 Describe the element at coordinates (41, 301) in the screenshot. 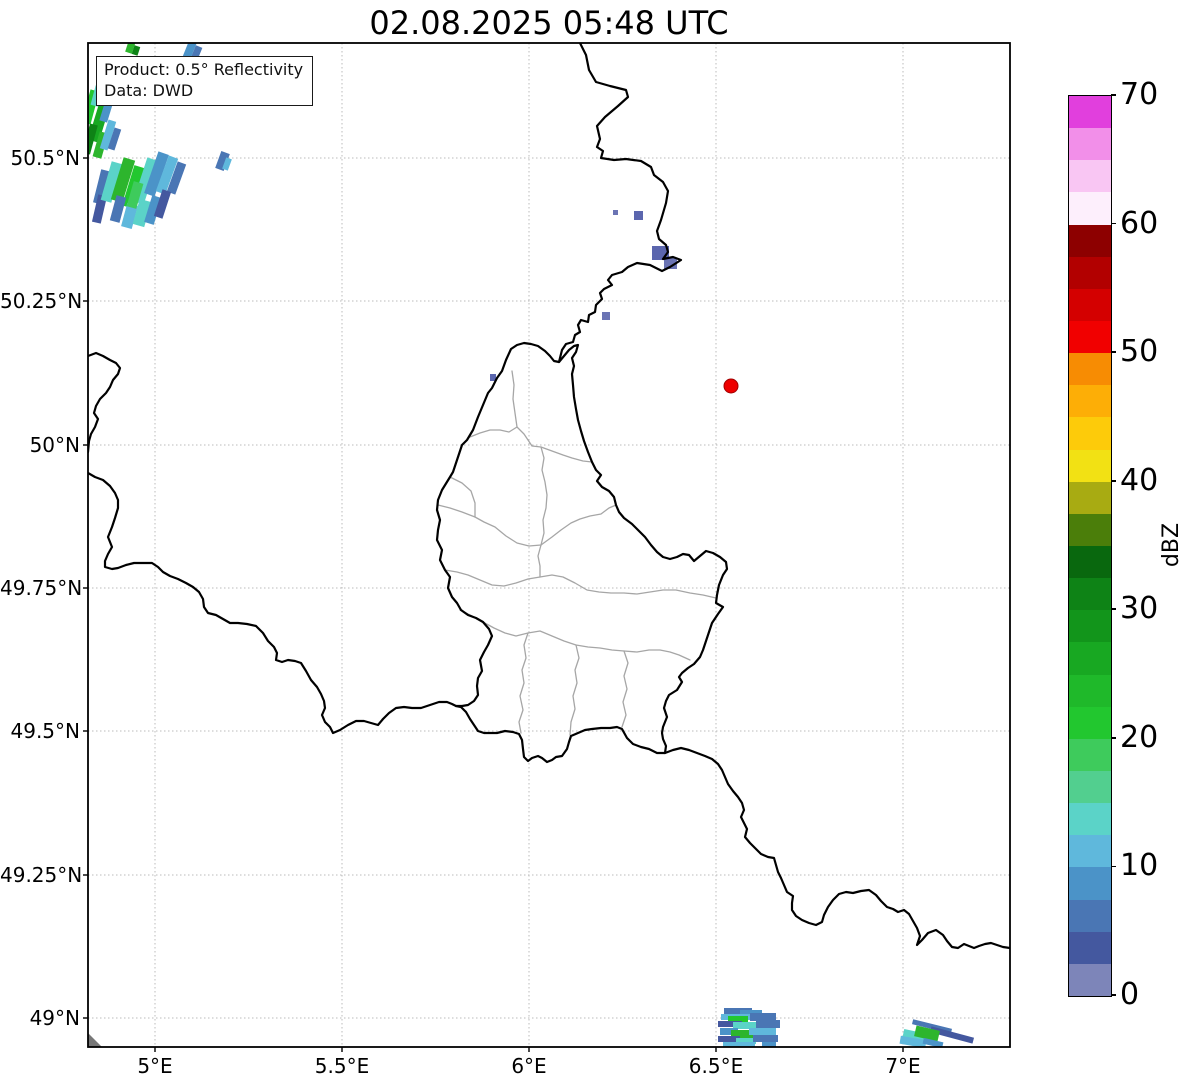

I see `y-axis-tick-label: 50.25°N` at that location.